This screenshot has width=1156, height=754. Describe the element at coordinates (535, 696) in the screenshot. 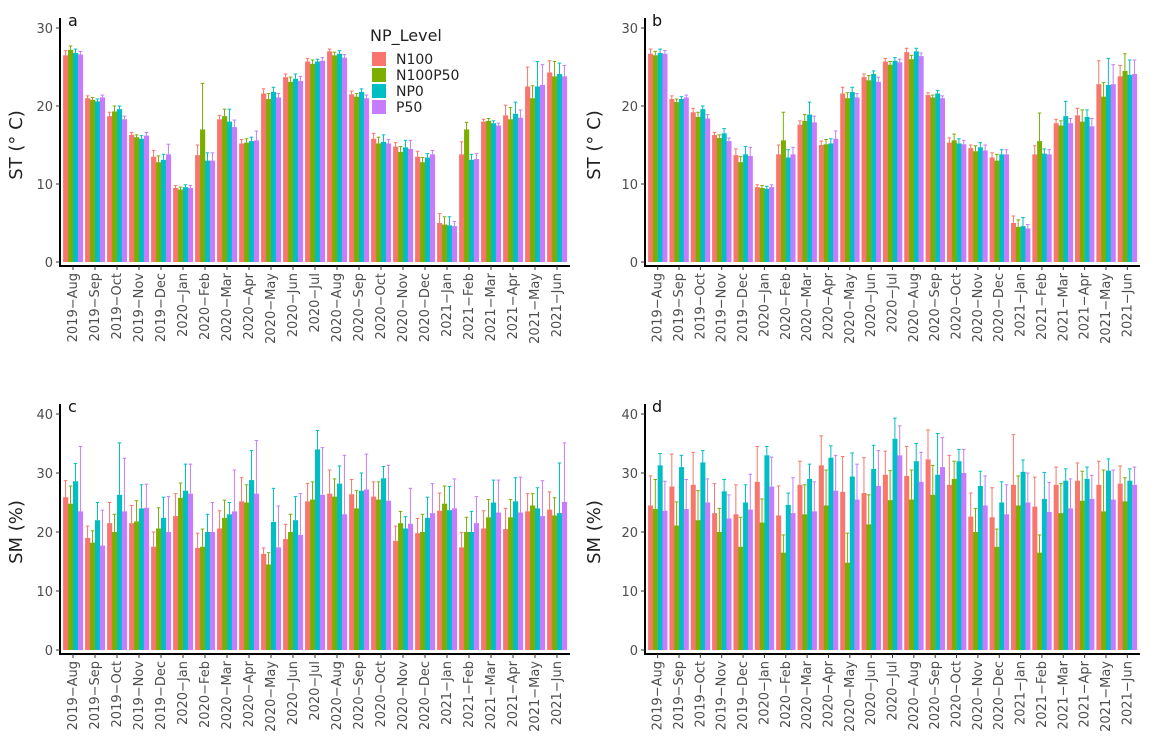

I see `x-tick-label: 2021−May` at that location.